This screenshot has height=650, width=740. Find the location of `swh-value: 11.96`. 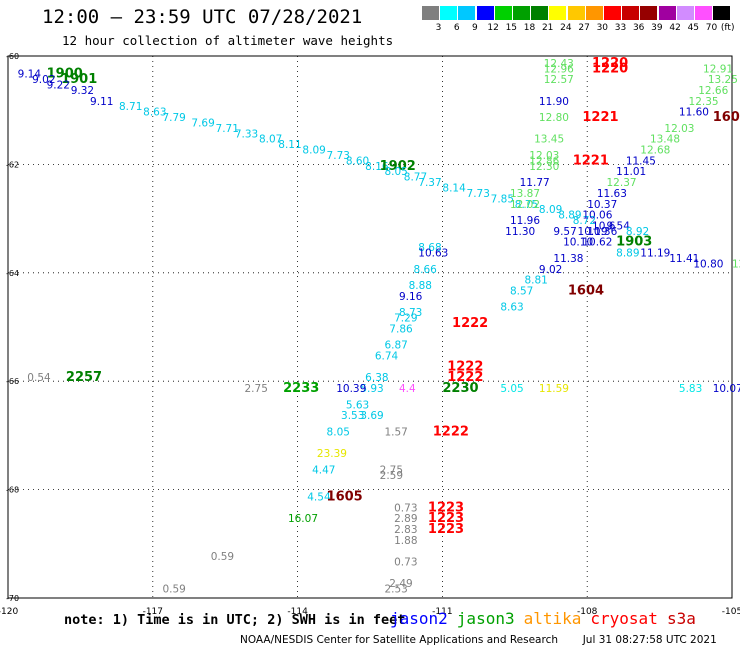

swh-value: 11.96 is located at coordinates (525, 221).